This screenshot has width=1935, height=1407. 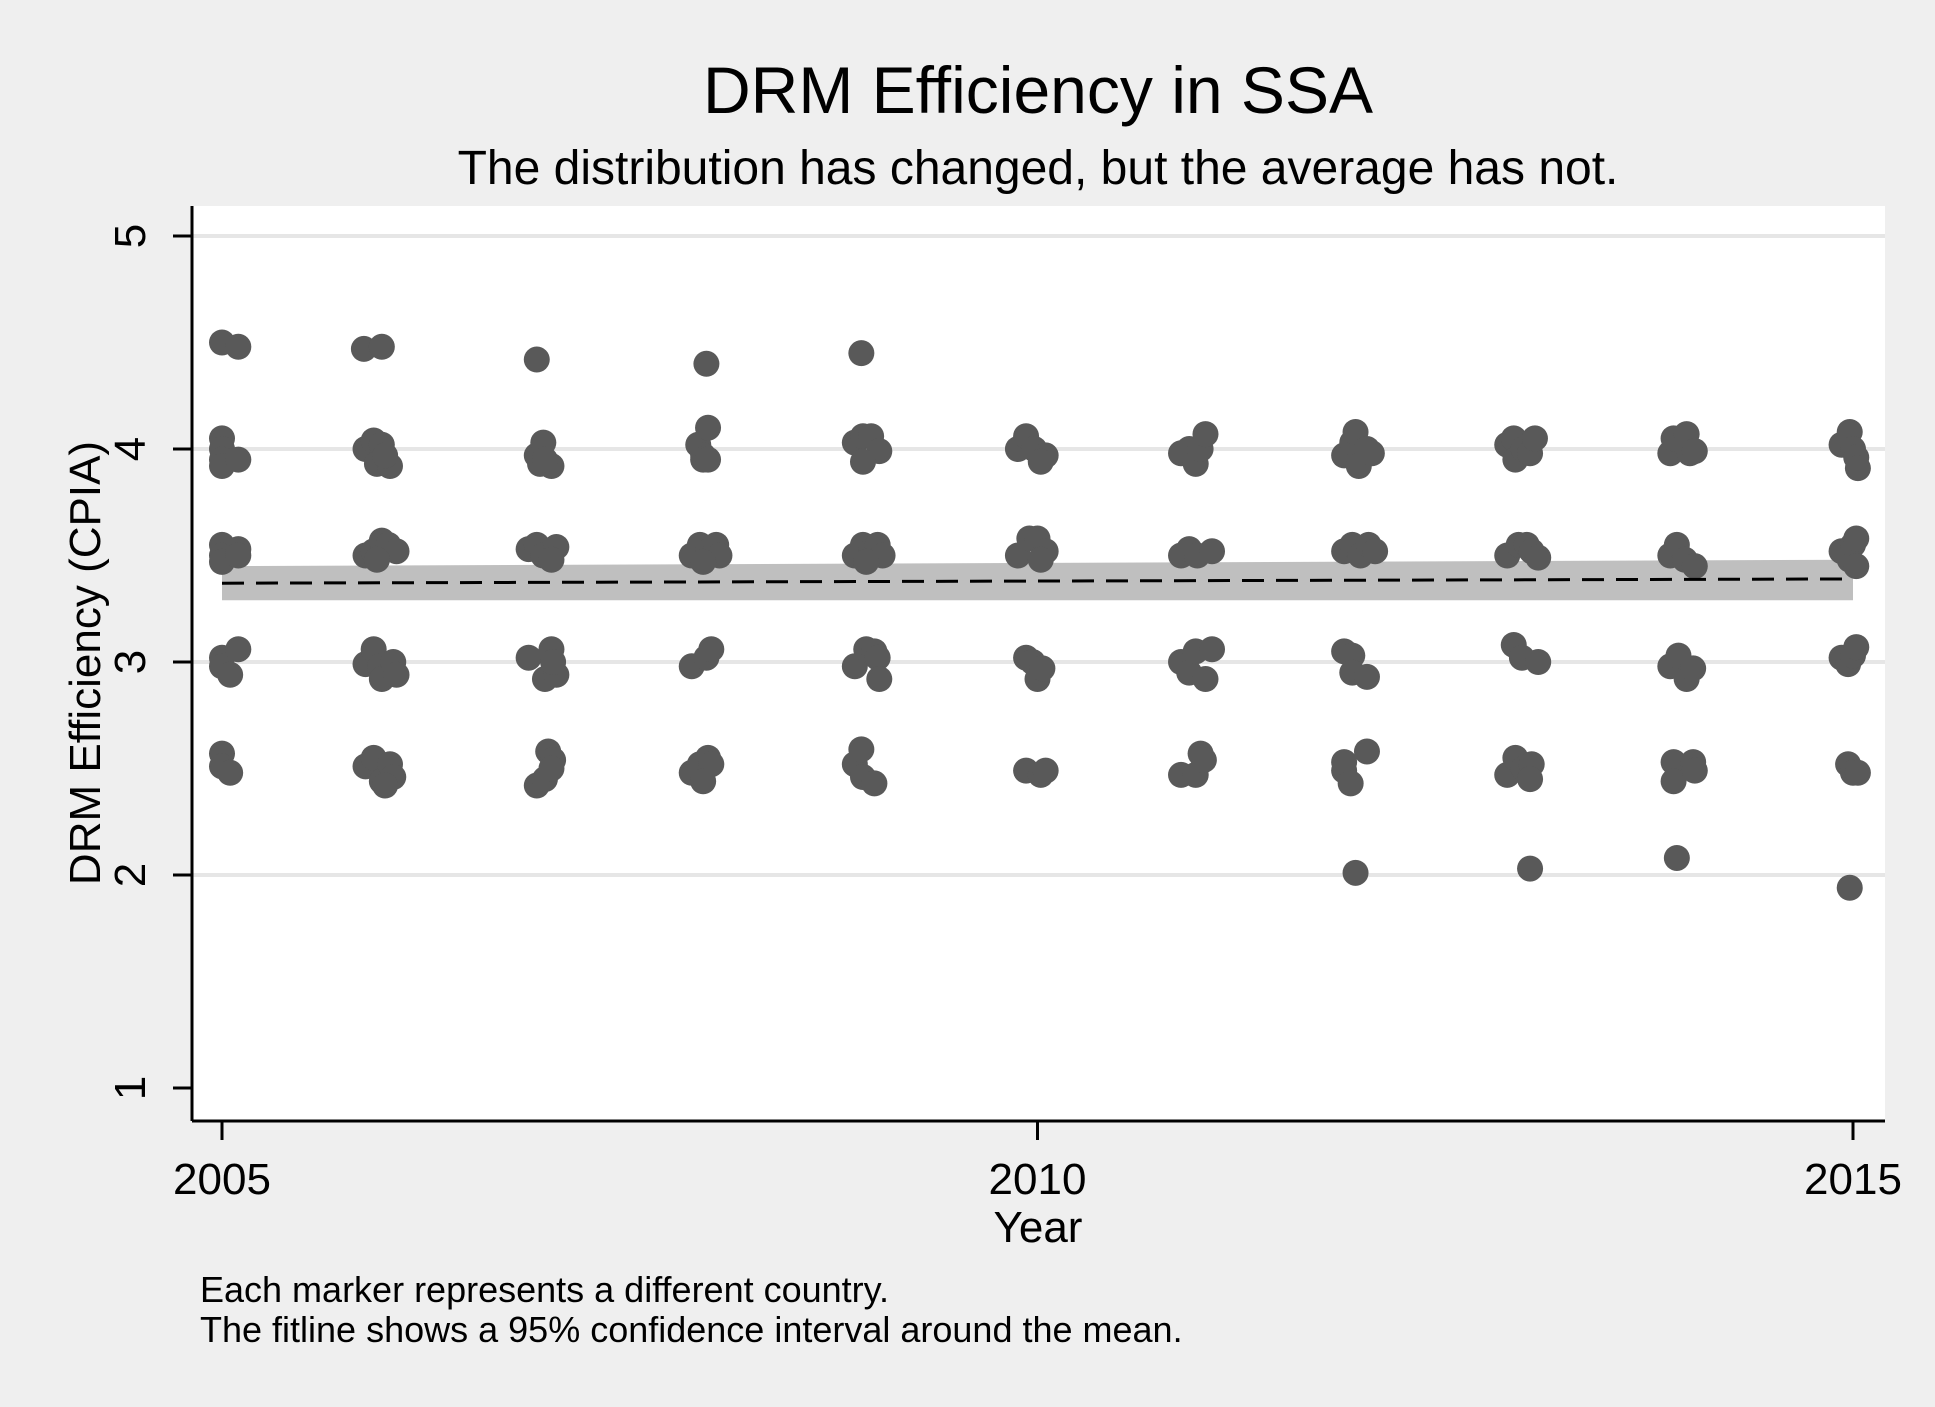 I want to click on y-tick-label-1: 2, so click(x=130, y=875).